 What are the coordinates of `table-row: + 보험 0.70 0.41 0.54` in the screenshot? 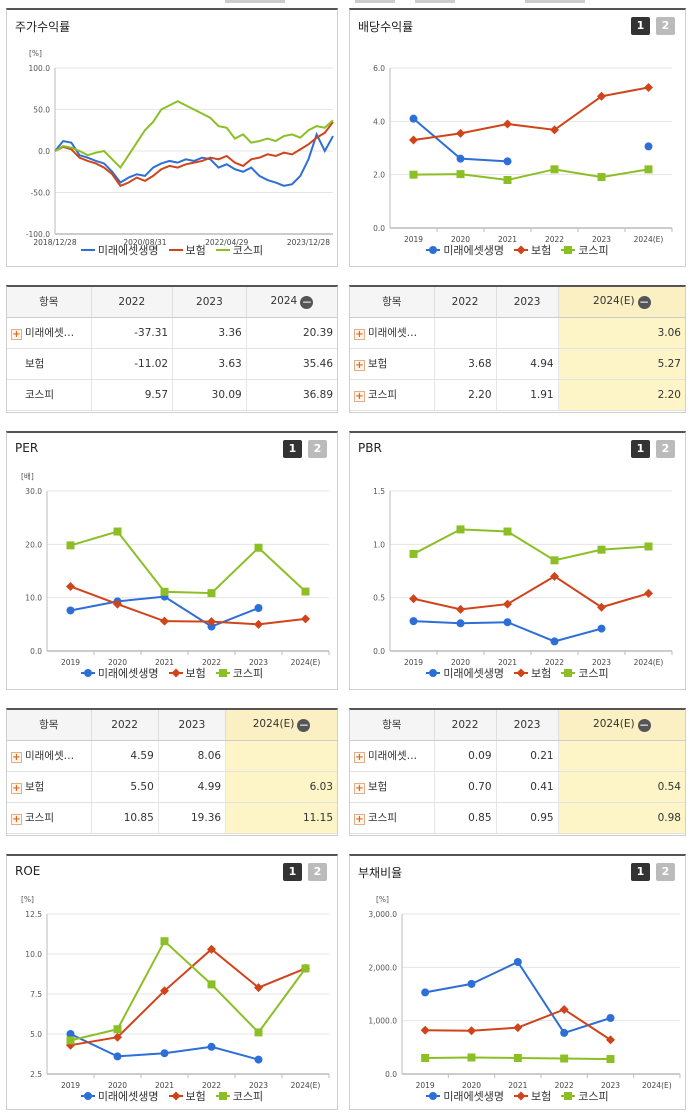 It's located at (517, 787).